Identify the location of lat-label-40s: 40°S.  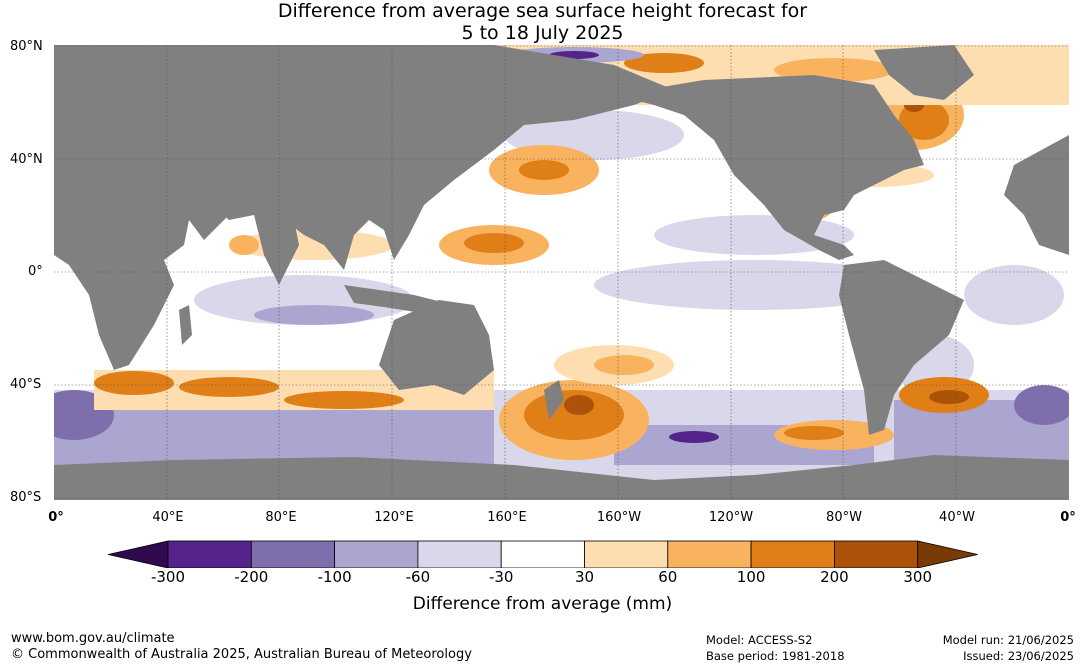
(26, 384).